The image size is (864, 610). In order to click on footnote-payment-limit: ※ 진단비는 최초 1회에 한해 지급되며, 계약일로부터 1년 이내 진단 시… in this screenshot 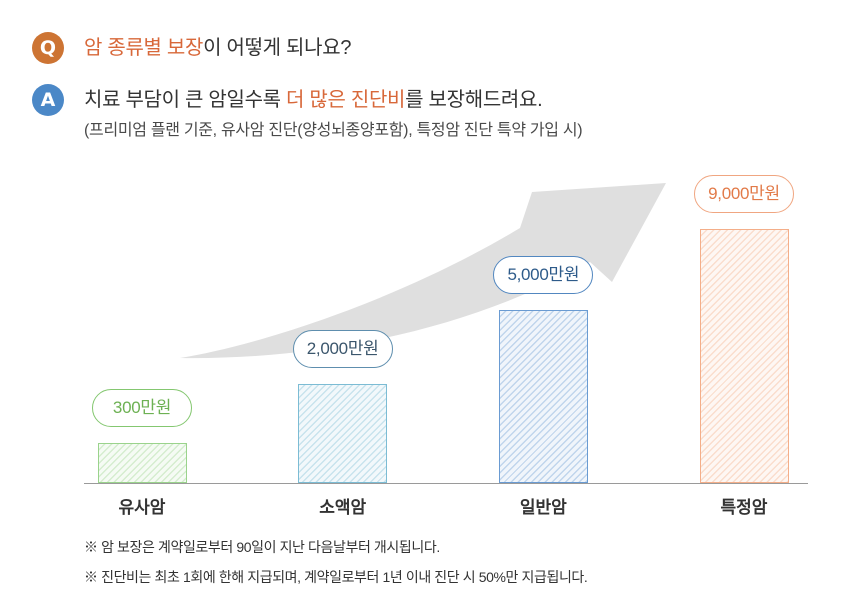, I will do `click(336, 577)`.